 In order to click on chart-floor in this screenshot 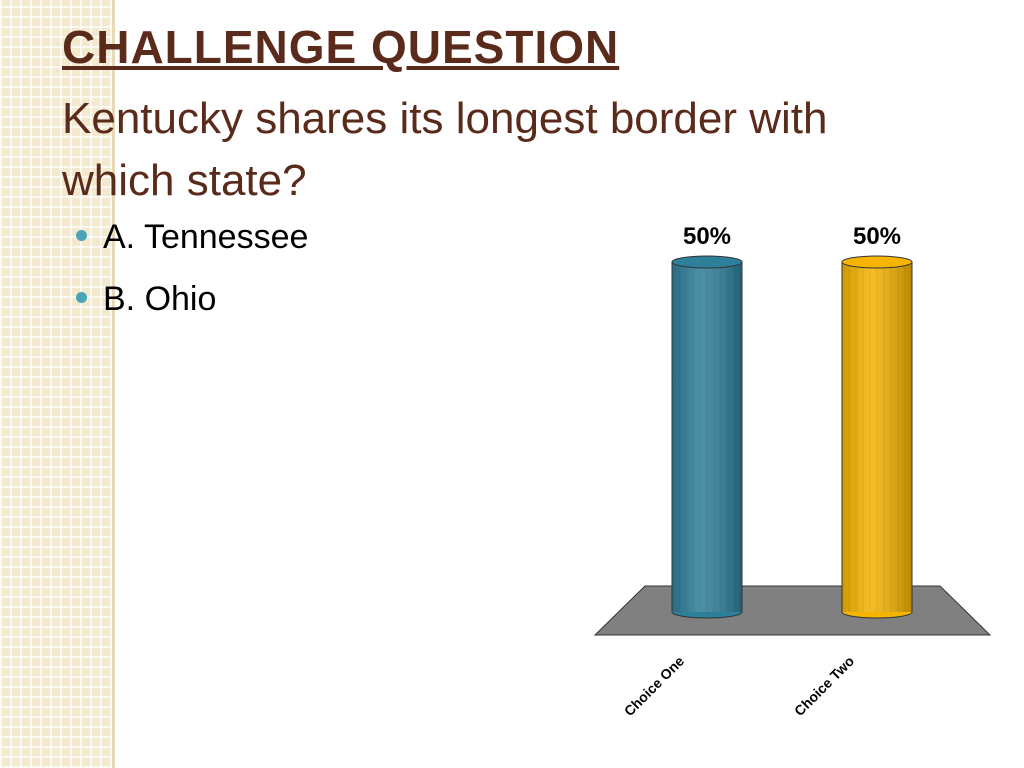, I will do `click(792, 610)`.